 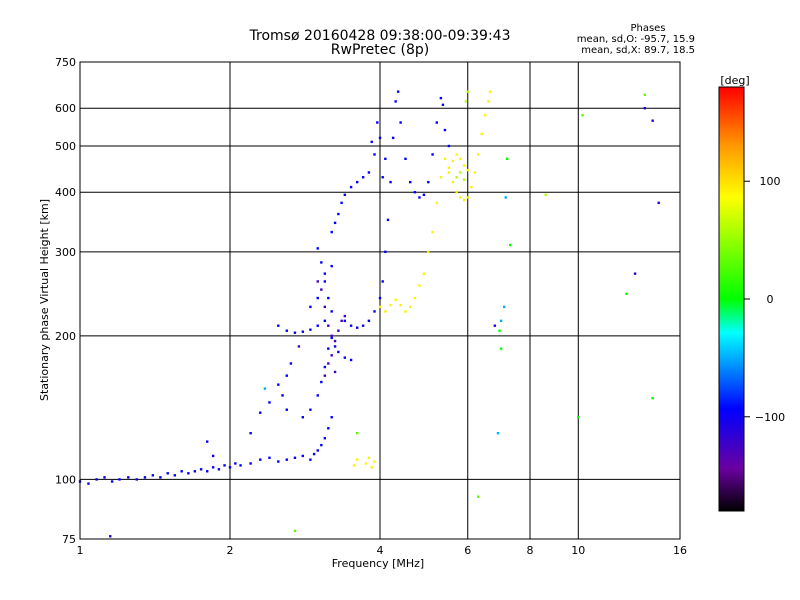 I want to click on y-tick-label: 75, so click(x=69, y=539).